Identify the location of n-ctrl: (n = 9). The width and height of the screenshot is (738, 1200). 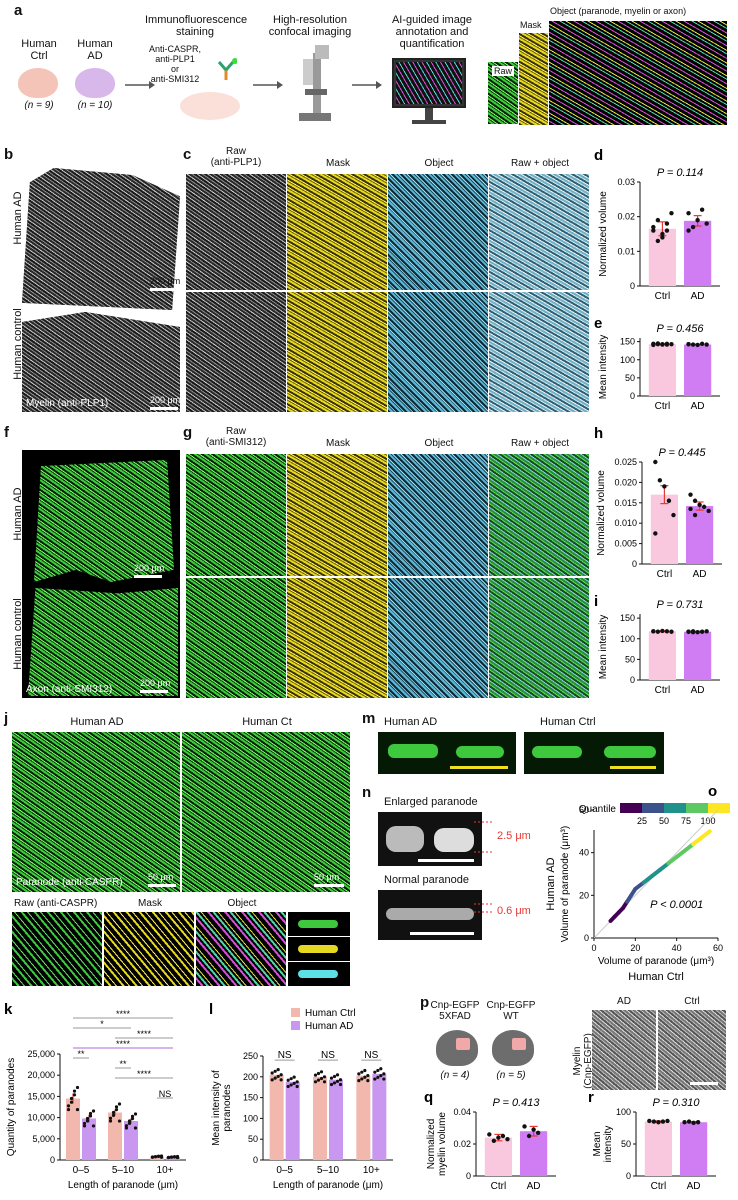
(39, 105).